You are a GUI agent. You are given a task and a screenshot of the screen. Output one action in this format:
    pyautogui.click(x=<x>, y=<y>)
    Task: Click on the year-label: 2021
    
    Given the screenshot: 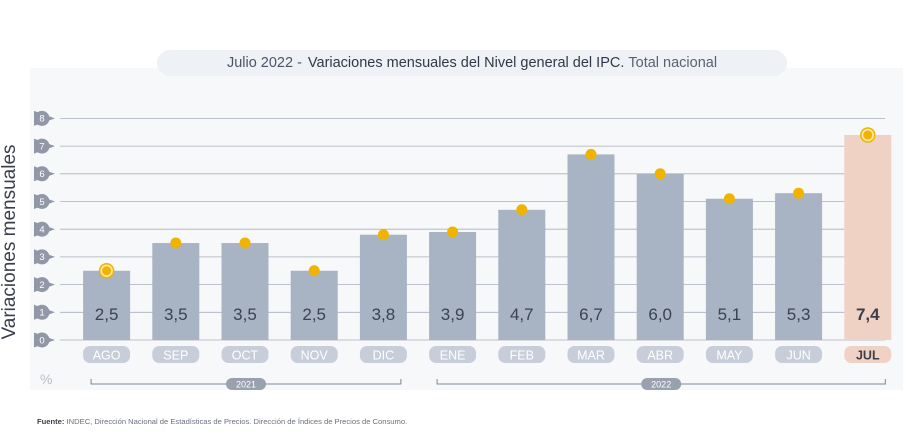 What is the action you would take?
    pyautogui.click(x=246, y=385)
    